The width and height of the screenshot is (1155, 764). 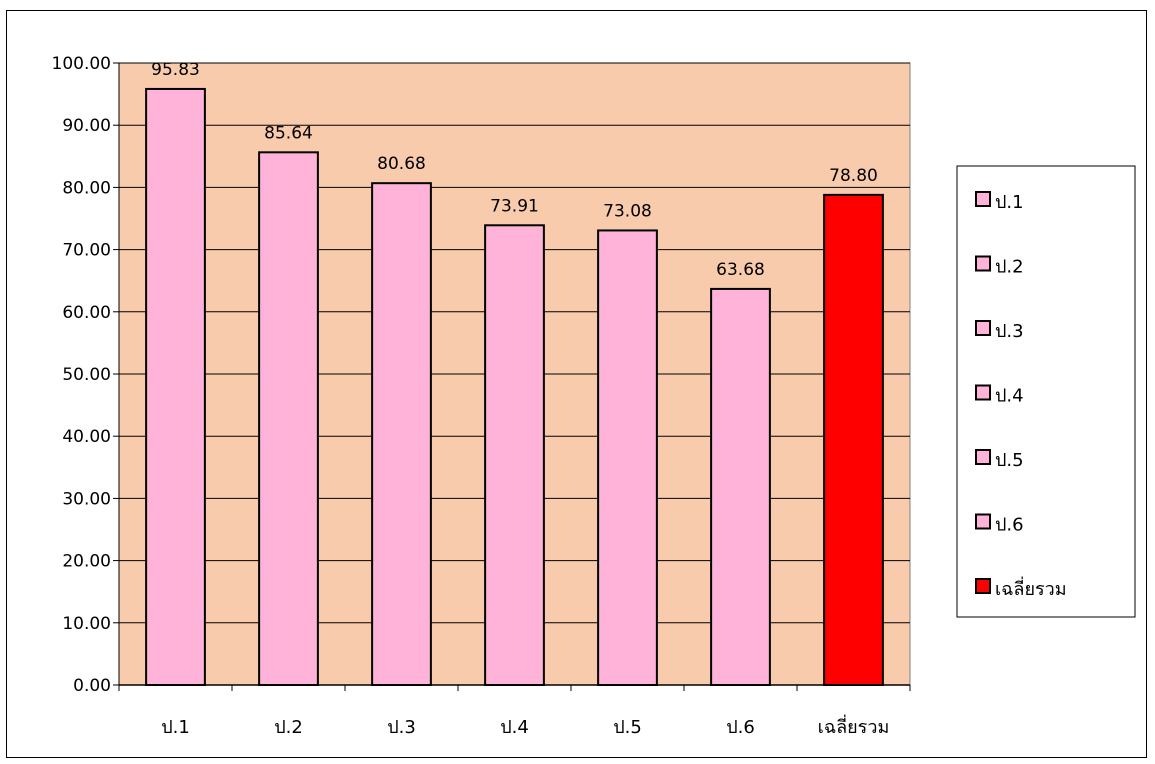 I want to click on data-label: 73.91, so click(x=514, y=206).